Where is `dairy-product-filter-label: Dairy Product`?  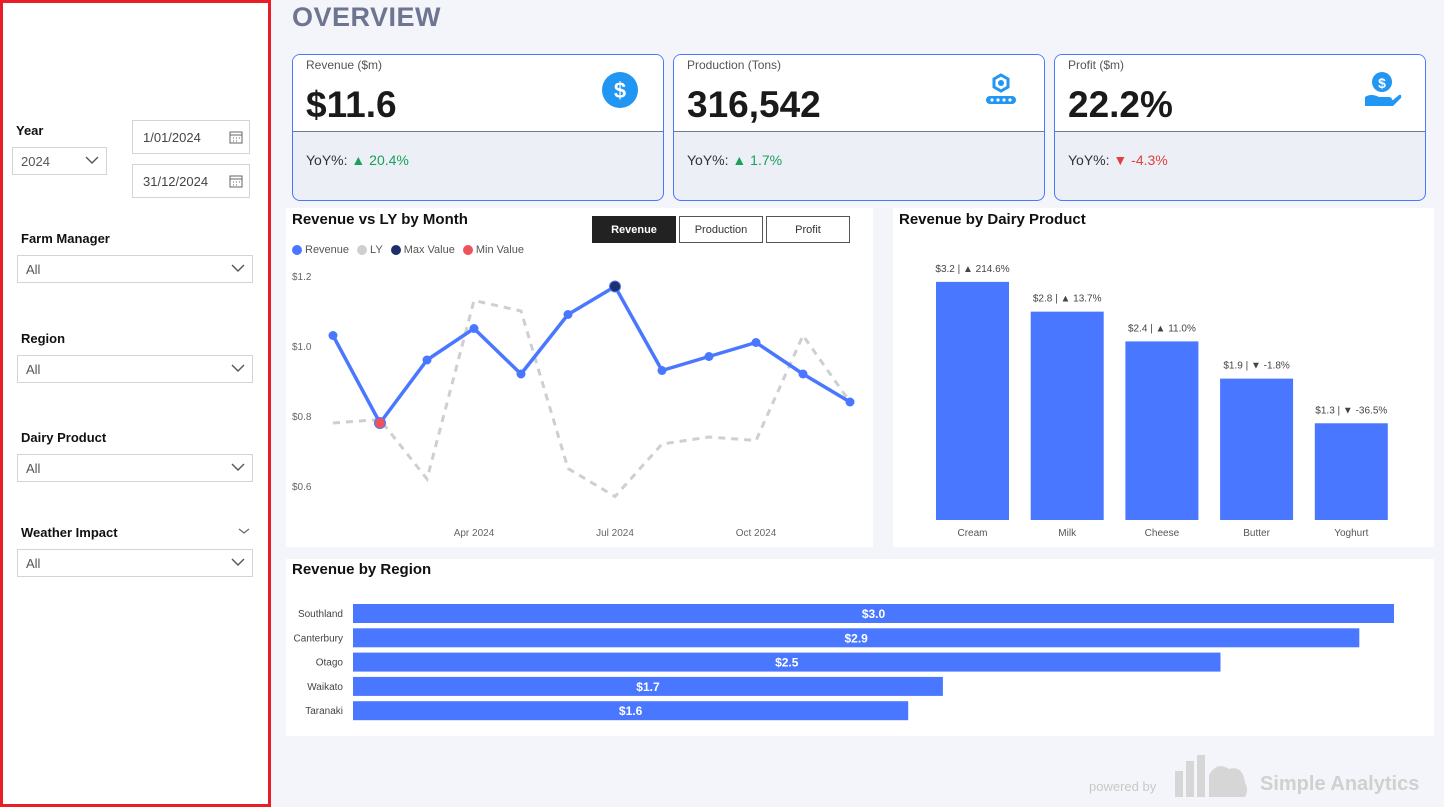 dairy-product-filter-label: Dairy Product is located at coordinates (64, 437).